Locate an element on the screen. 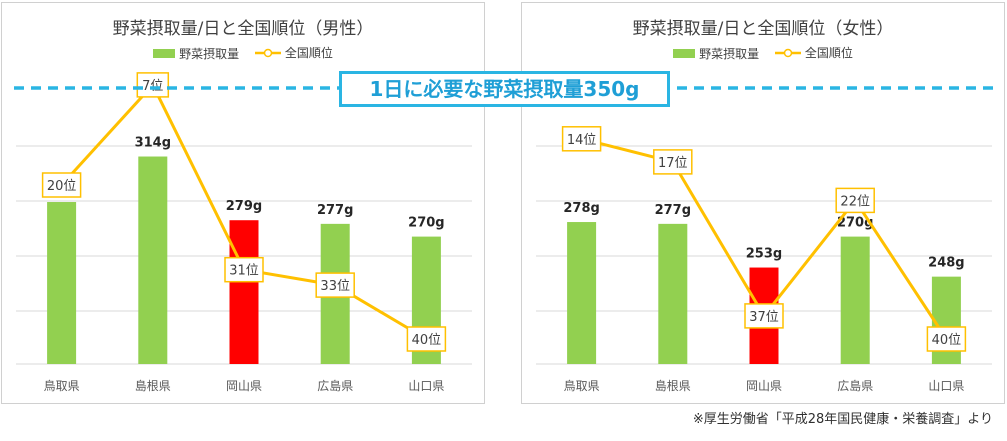 The width and height of the screenshot is (1007, 441). bar-data-label: 253g is located at coordinates (764, 254).